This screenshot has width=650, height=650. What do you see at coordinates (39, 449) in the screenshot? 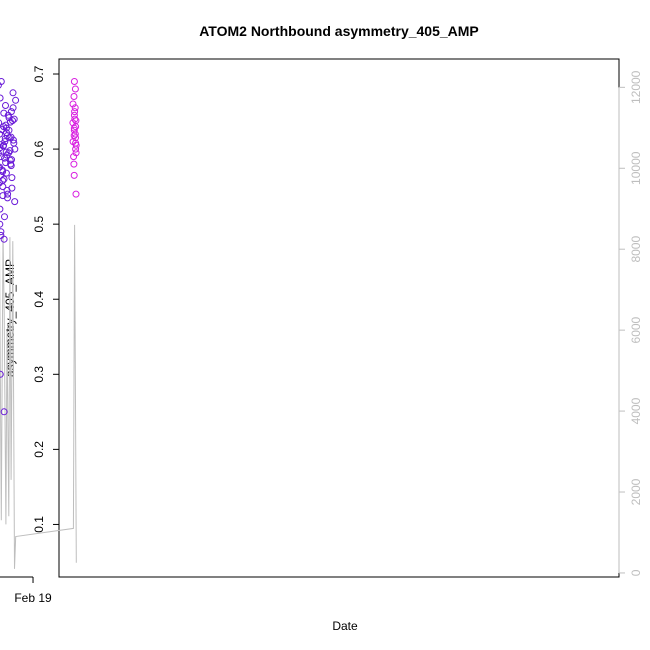
I see `y-tick-label: 0.2` at bounding box center [39, 449].